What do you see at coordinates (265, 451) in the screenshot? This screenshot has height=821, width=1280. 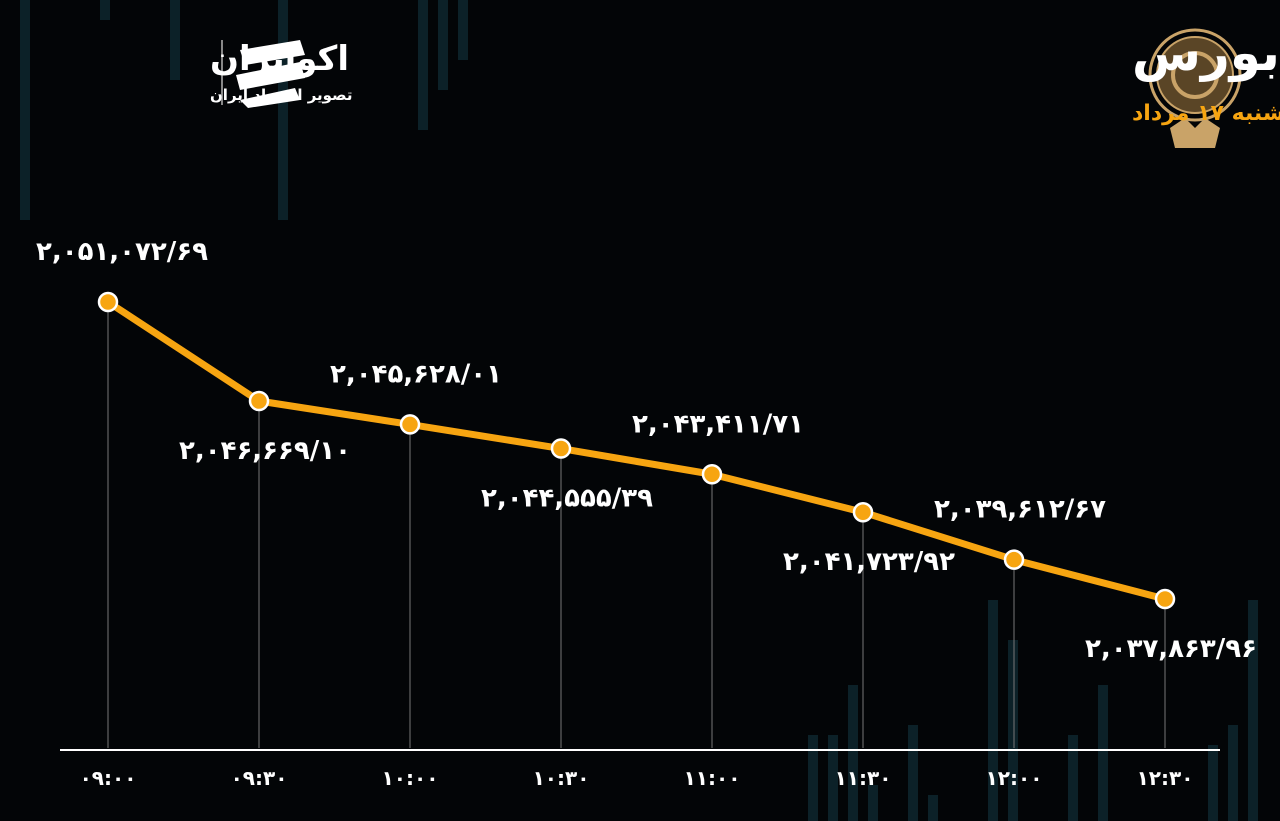 I see `value-label: ۲,۰۴۶,۶۶۹/۱۰` at bounding box center [265, 451].